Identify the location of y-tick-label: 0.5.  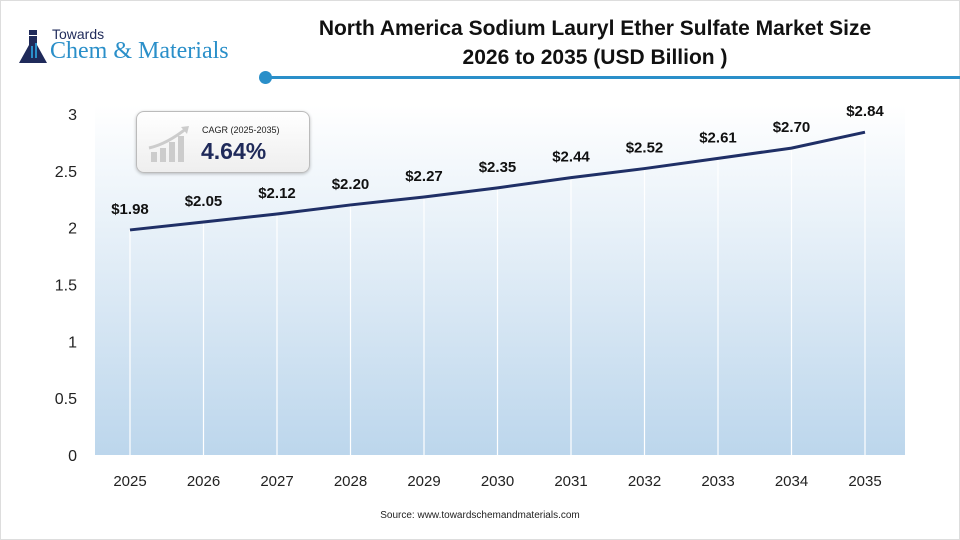
(66, 399).